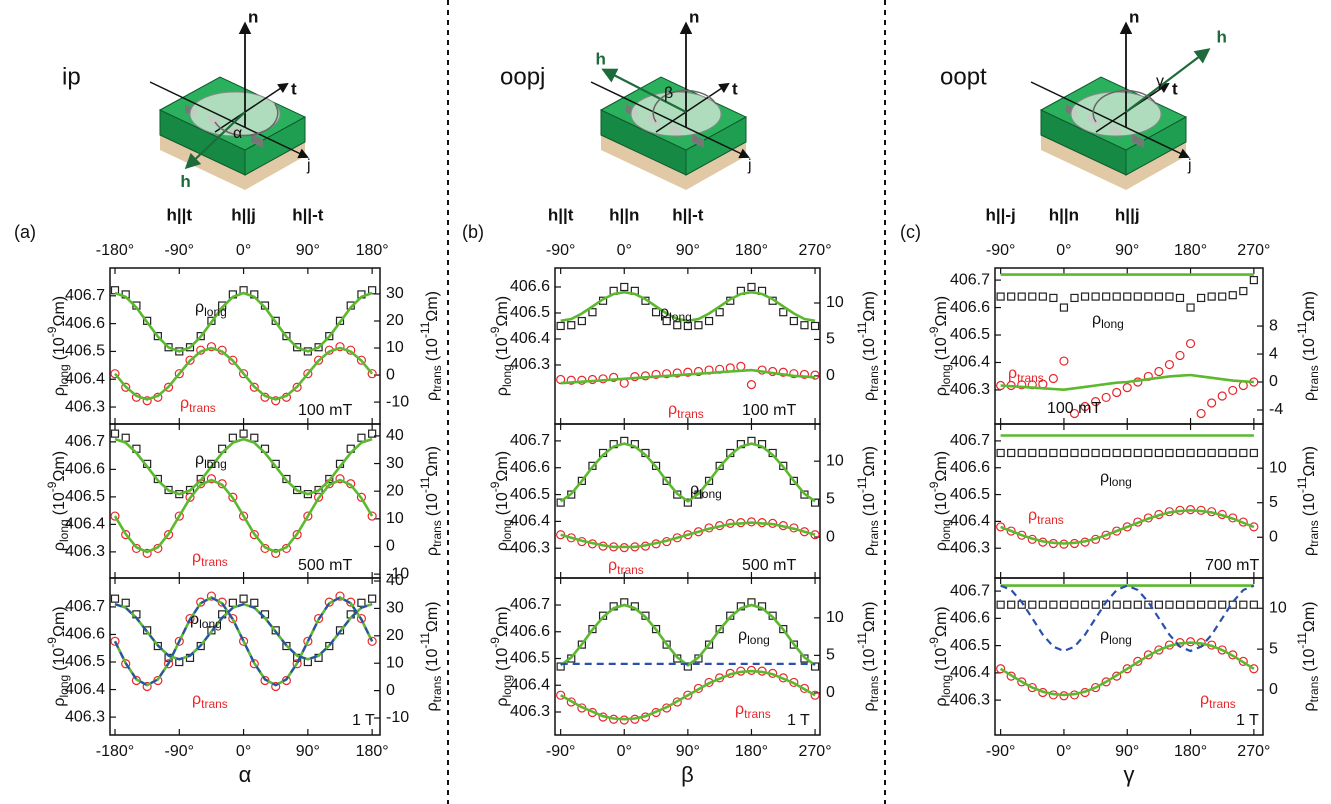  What do you see at coordinates (437, 689) in the screenshot?
I see `y2-axis-label-part: trans` at bounding box center [437, 689].